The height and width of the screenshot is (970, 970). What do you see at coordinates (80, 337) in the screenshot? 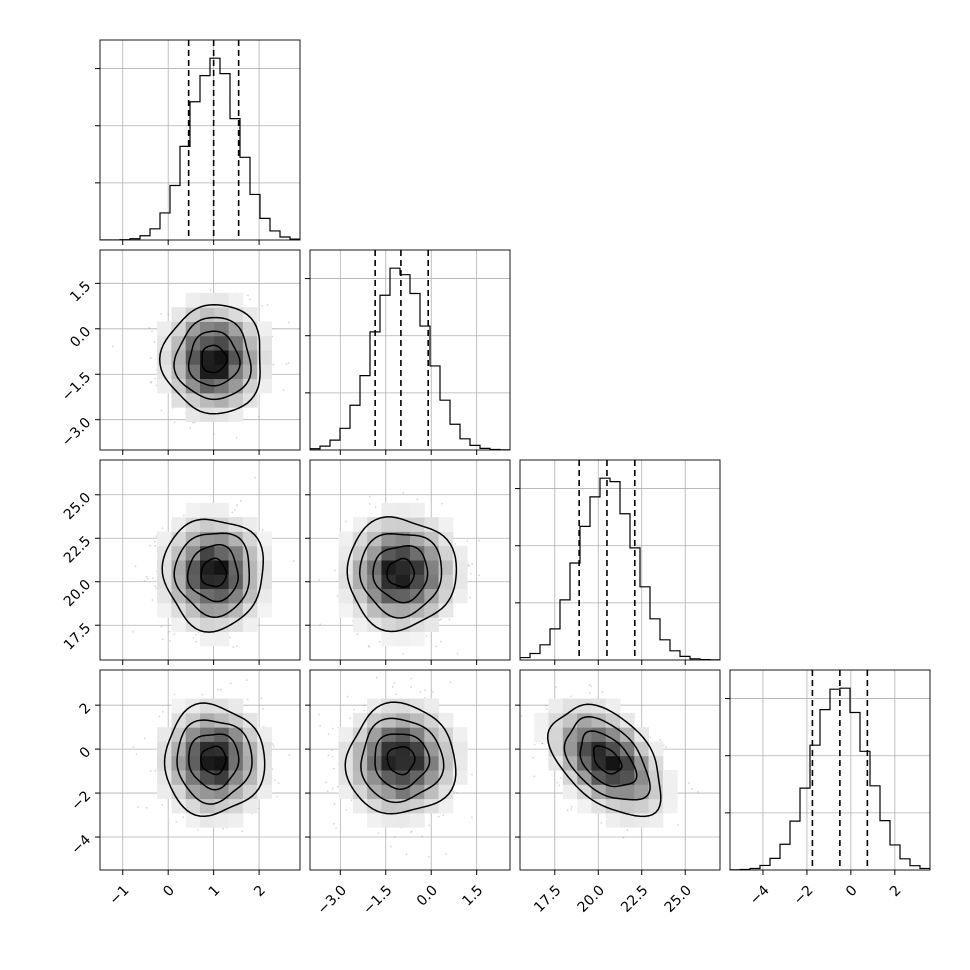
I see `y-tick-label: 0.0` at bounding box center [80, 337].